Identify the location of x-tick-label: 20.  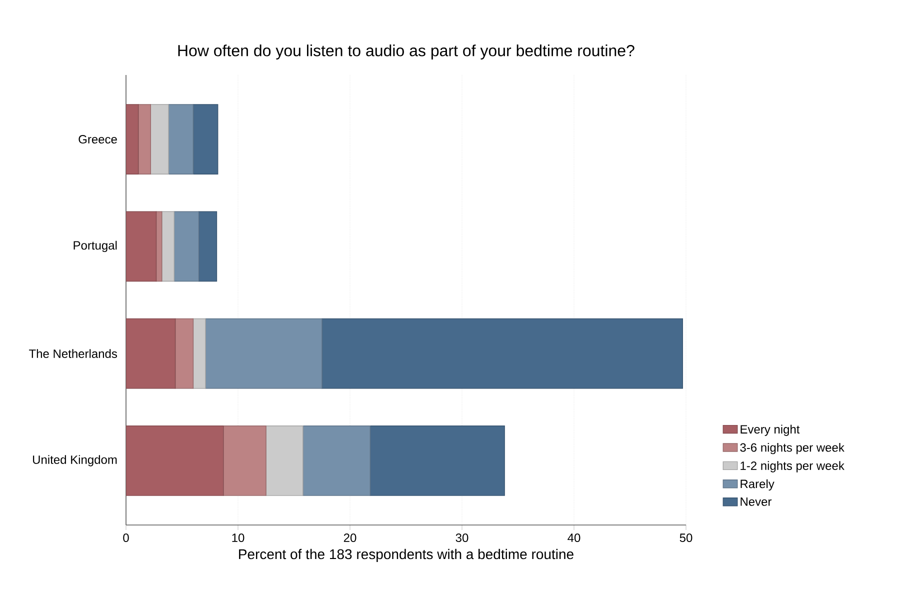
(350, 538).